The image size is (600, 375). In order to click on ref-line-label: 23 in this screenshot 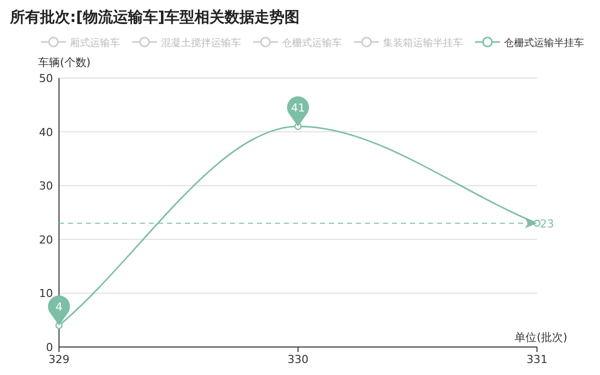, I will do `click(547, 223)`.